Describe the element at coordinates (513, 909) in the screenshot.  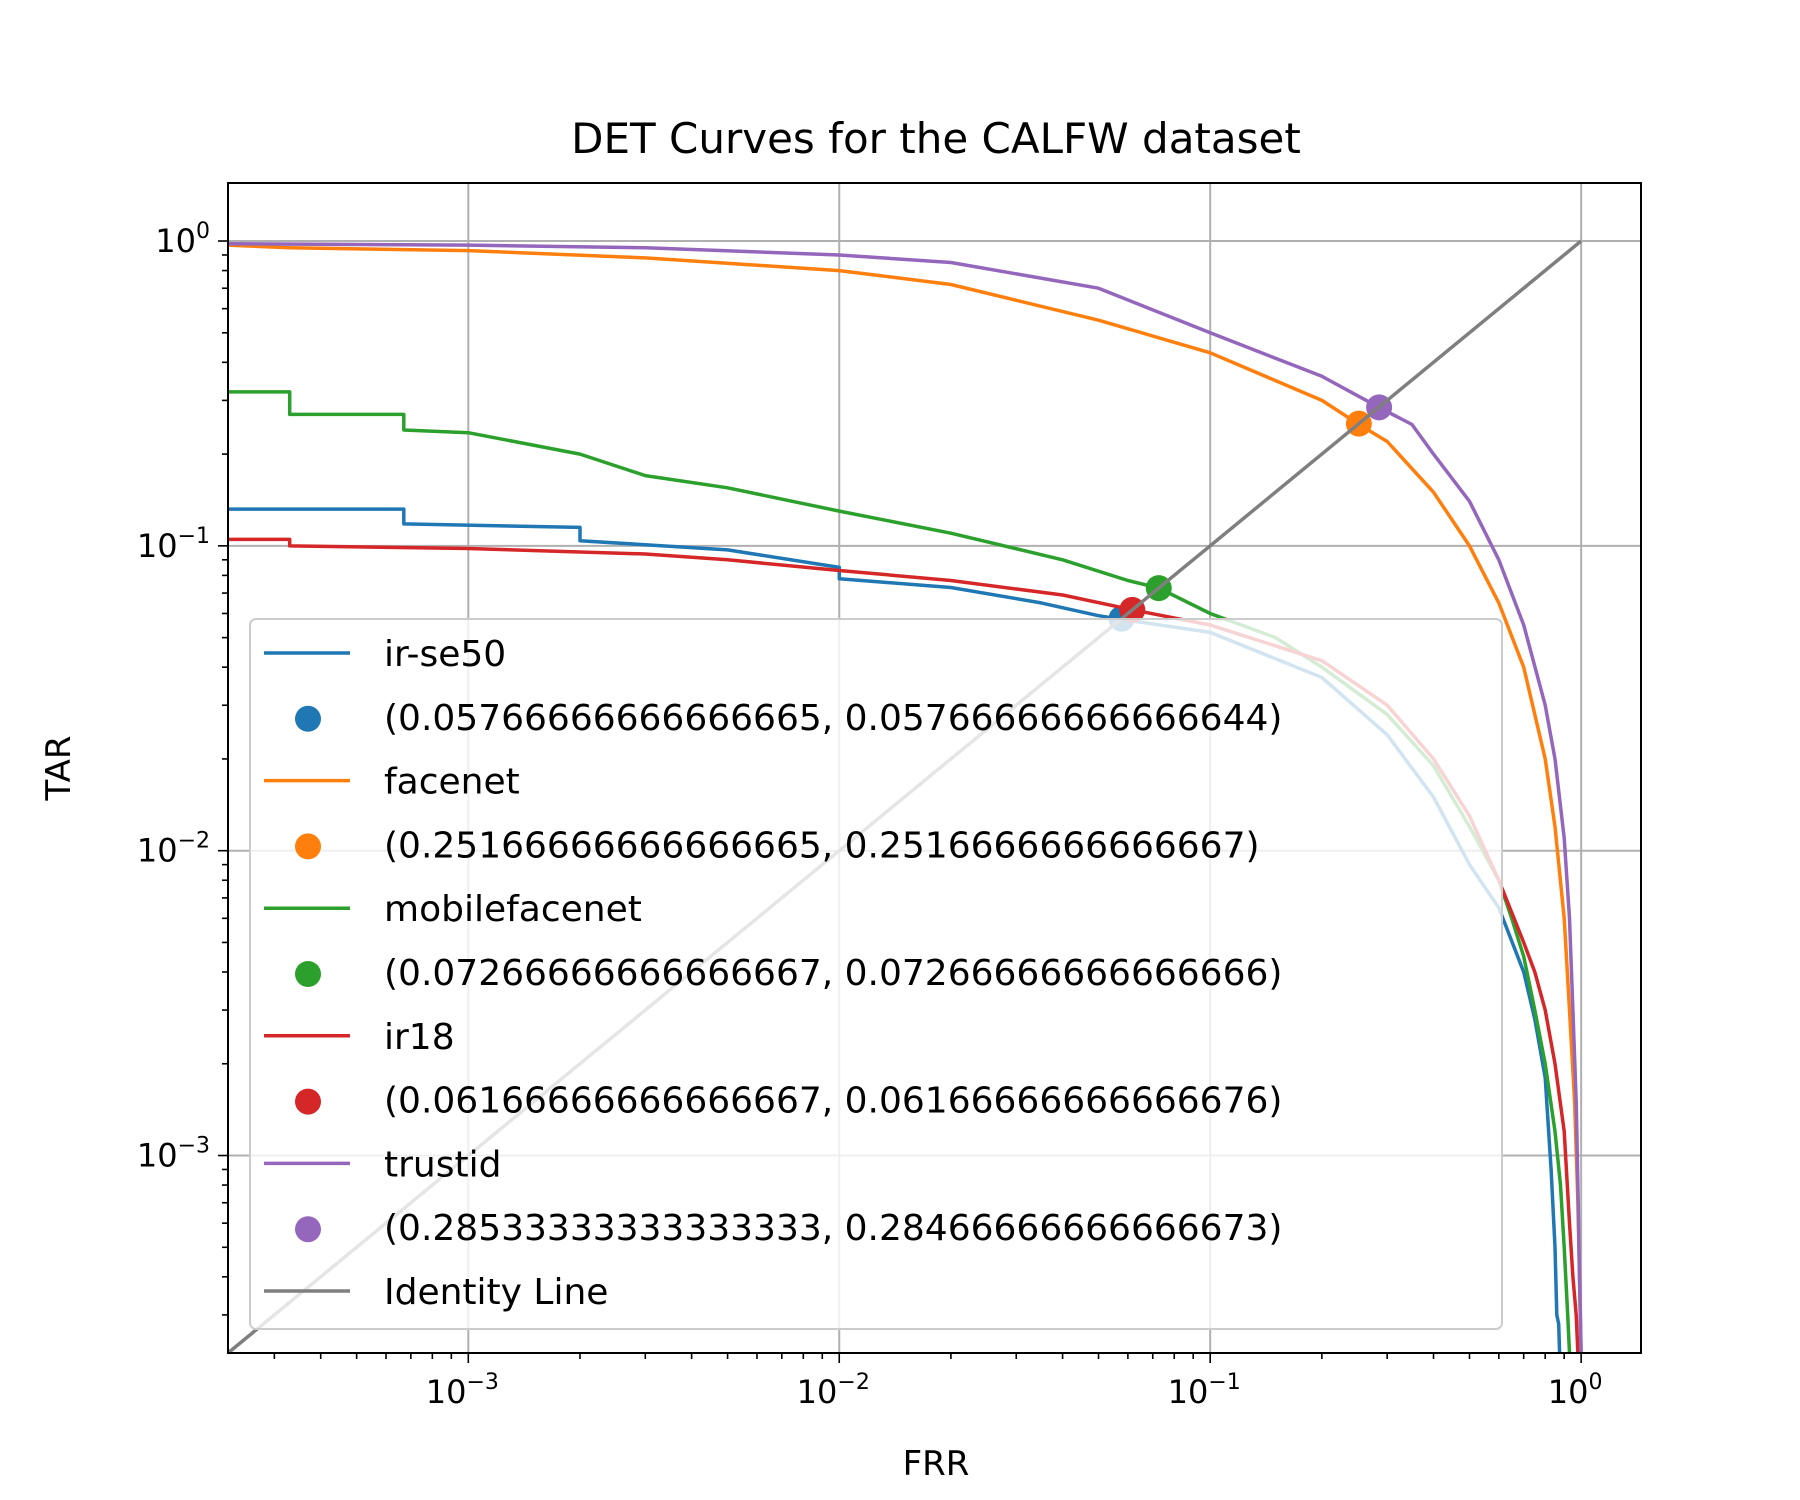
I see `legend-label: mobilefacenet` at that location.